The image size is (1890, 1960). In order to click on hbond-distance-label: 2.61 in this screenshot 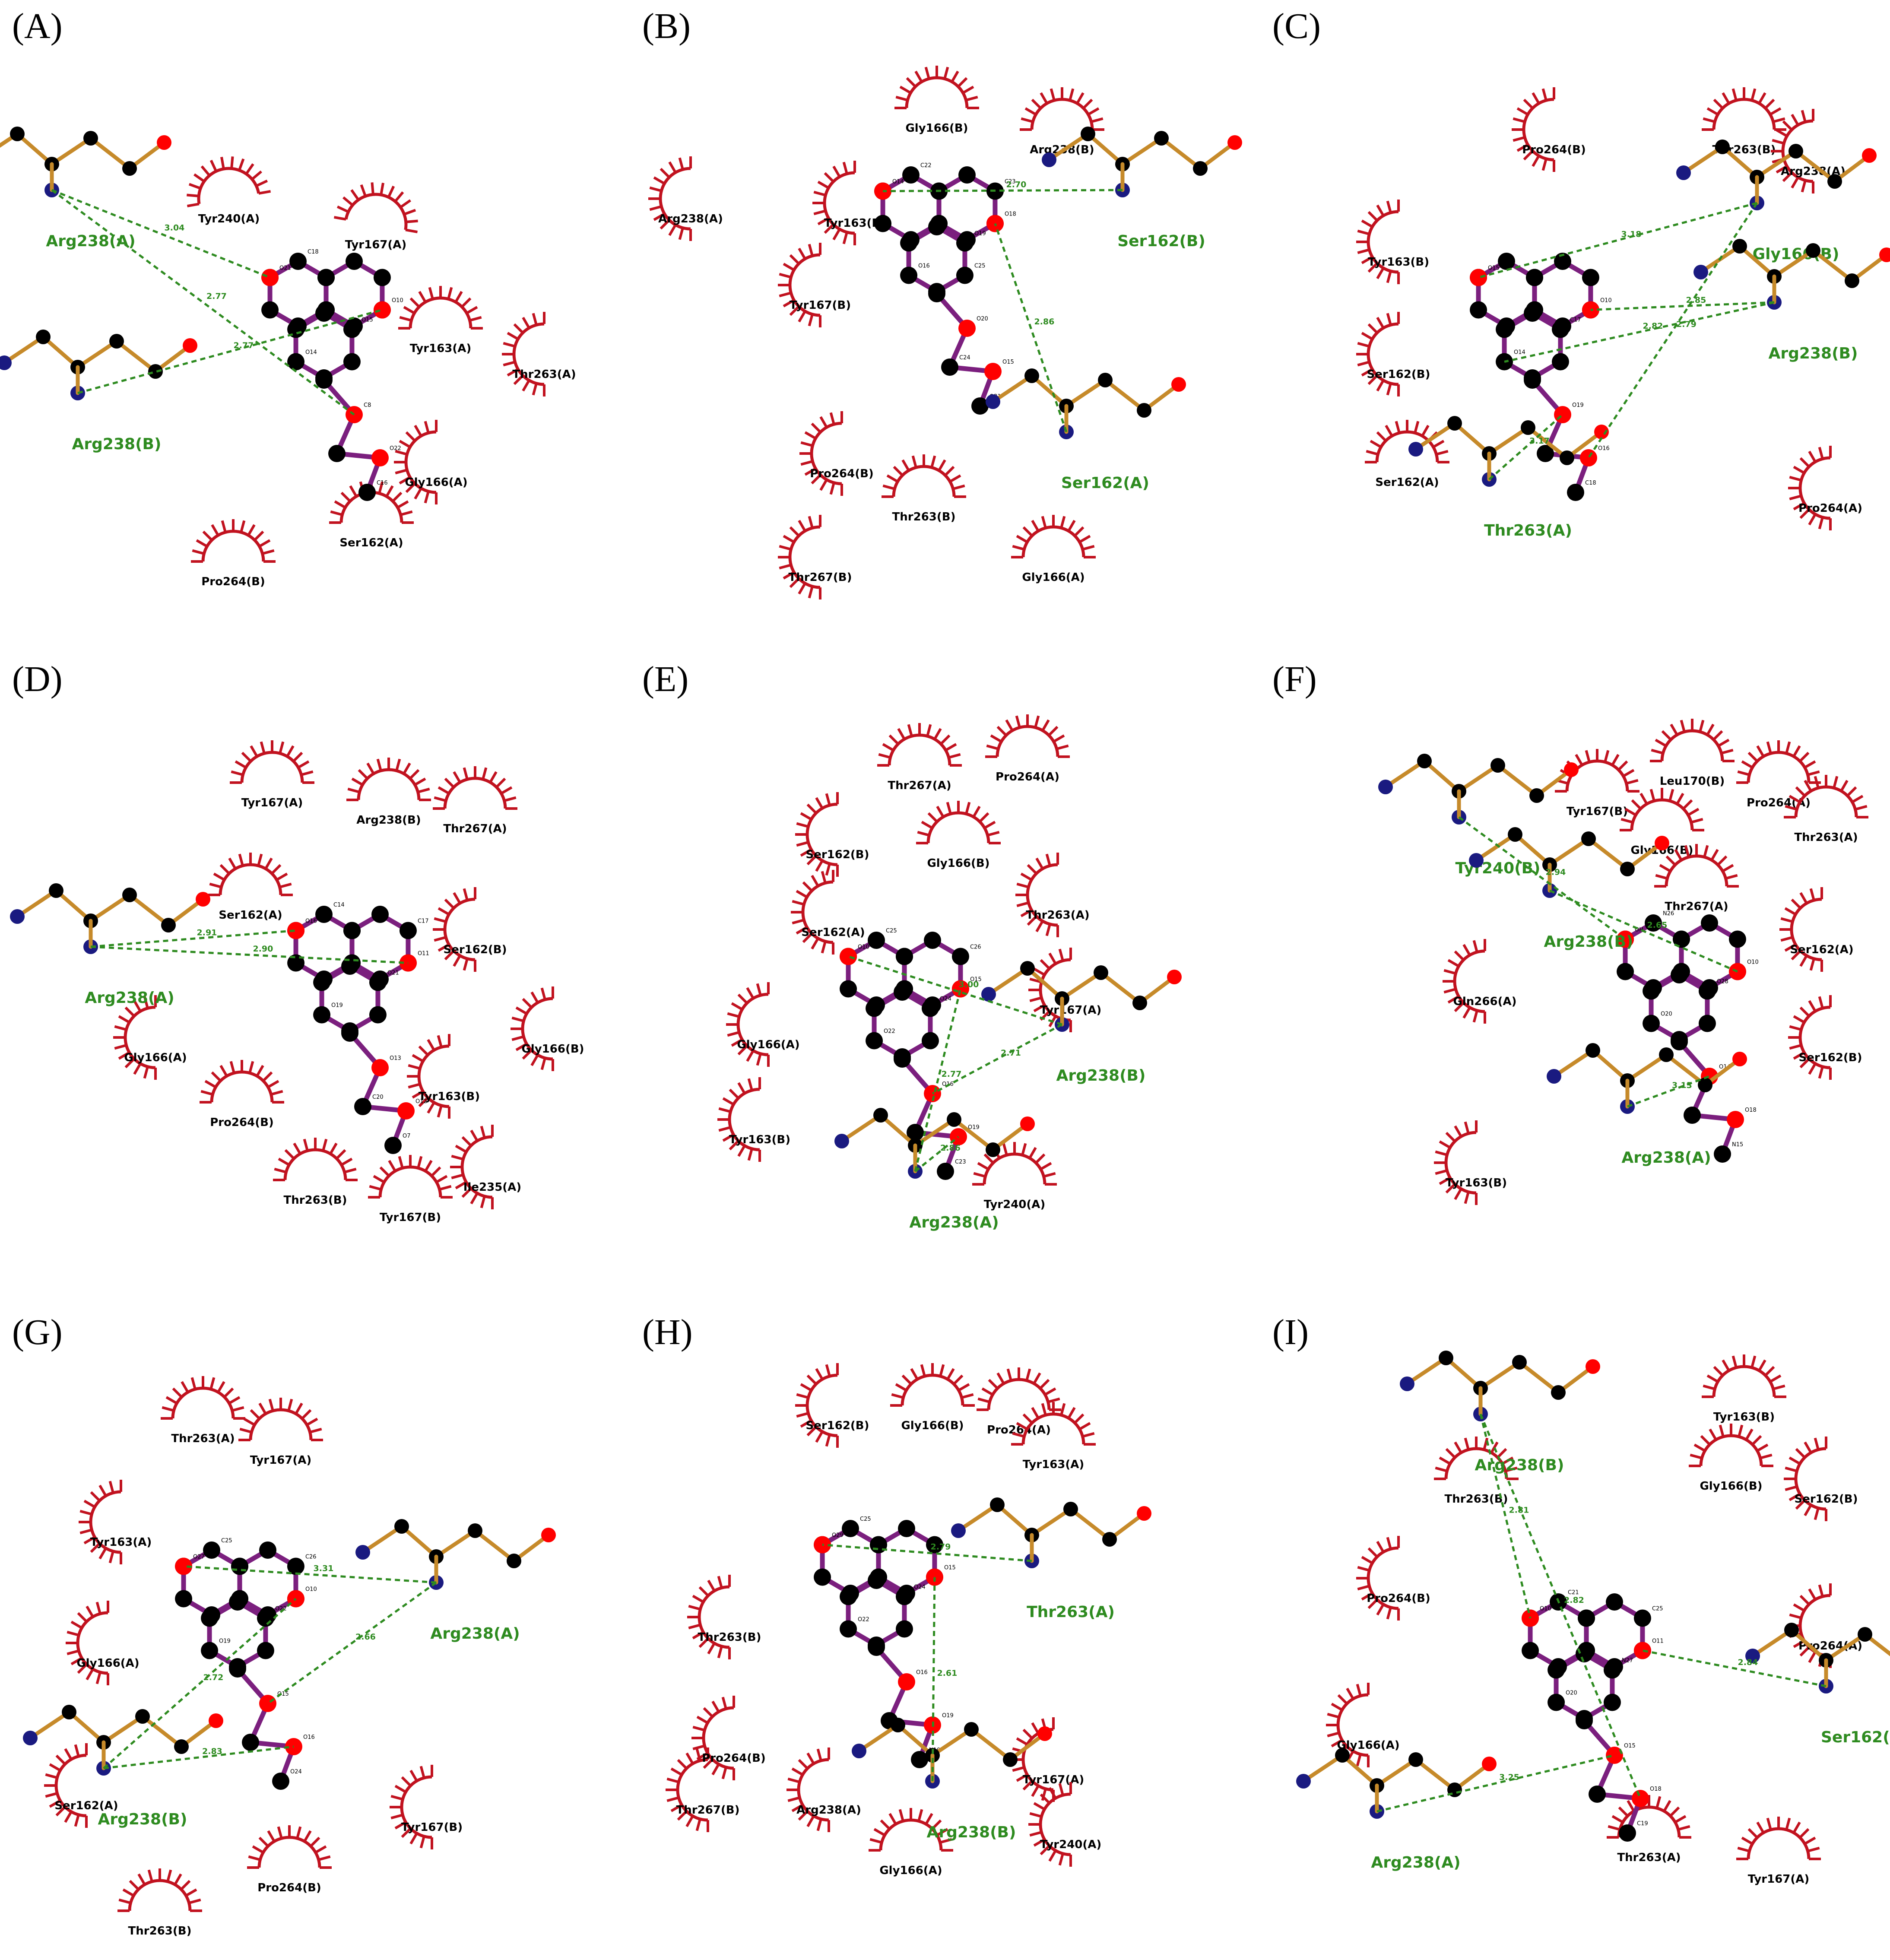, I will do `click(947, 1673)`.